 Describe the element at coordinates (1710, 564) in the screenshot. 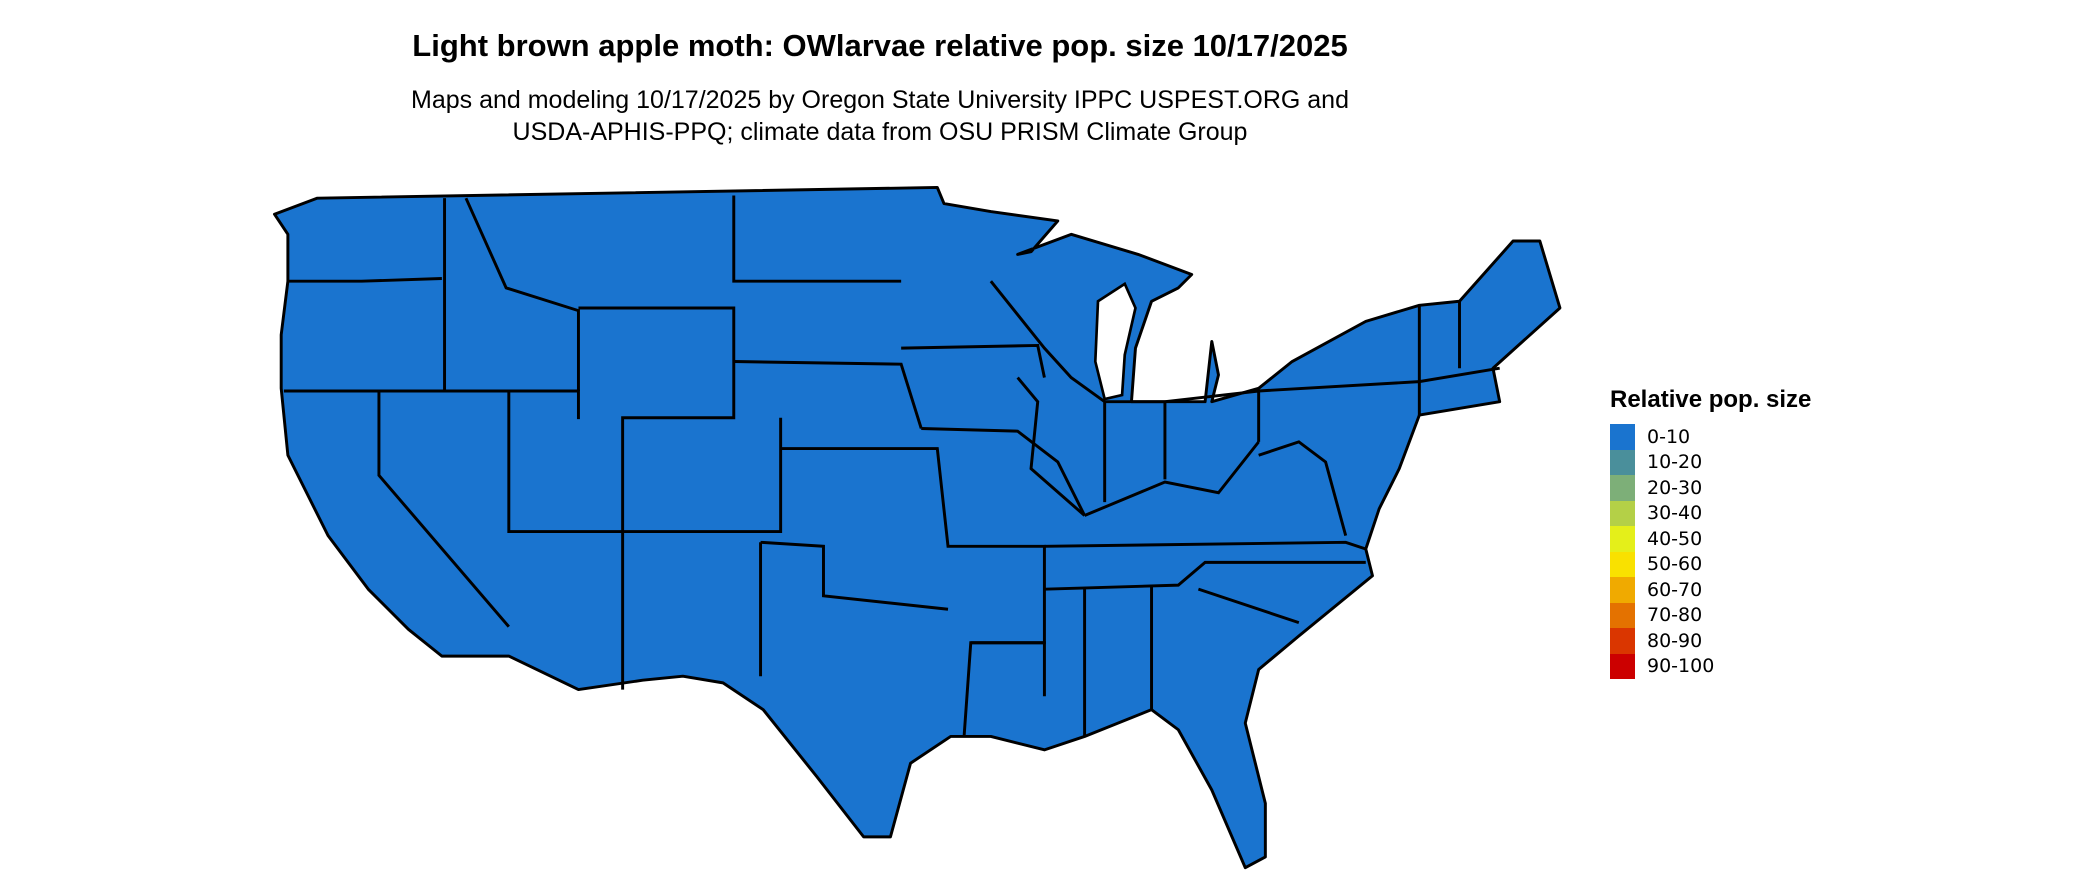

I see `legend-item: 50-60` at that location.